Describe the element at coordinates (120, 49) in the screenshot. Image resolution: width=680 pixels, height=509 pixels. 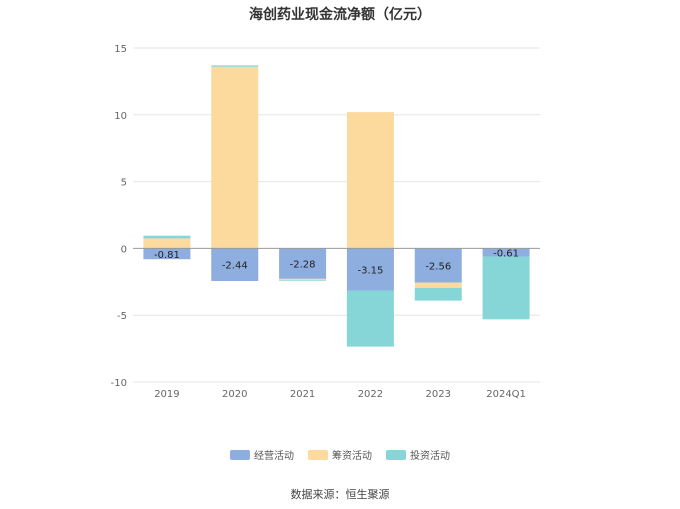
I see `y-tick-label: 15` at that location.